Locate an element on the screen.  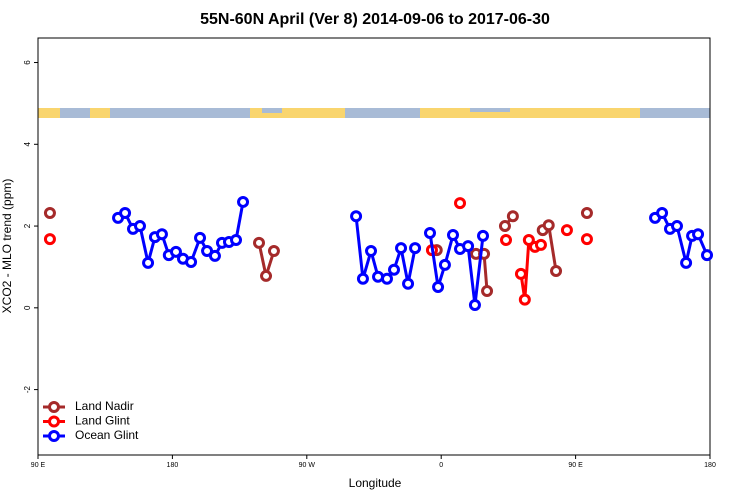
x-axis-label: Longitude is located at coordinates (375, 483).